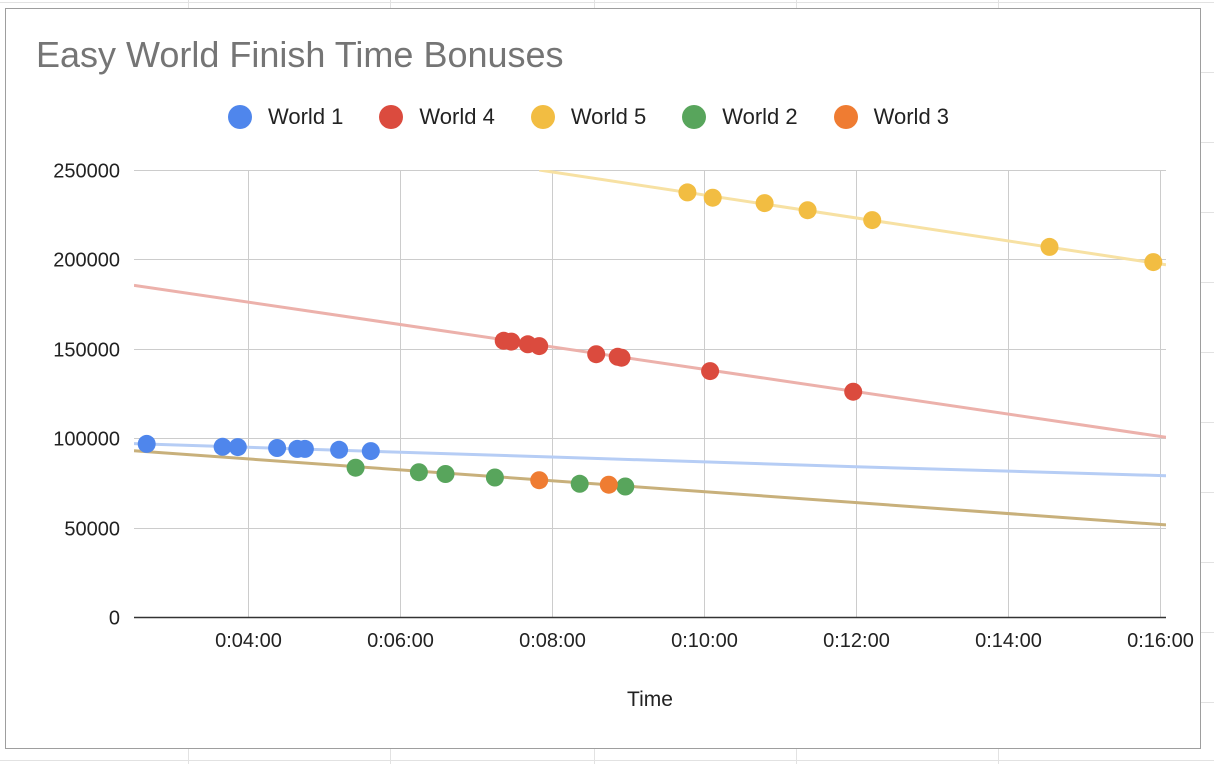 The width and height of the screenshot is (1214, 764). I want to click on x-tick-label: 0:08:00, so click(552, 641).